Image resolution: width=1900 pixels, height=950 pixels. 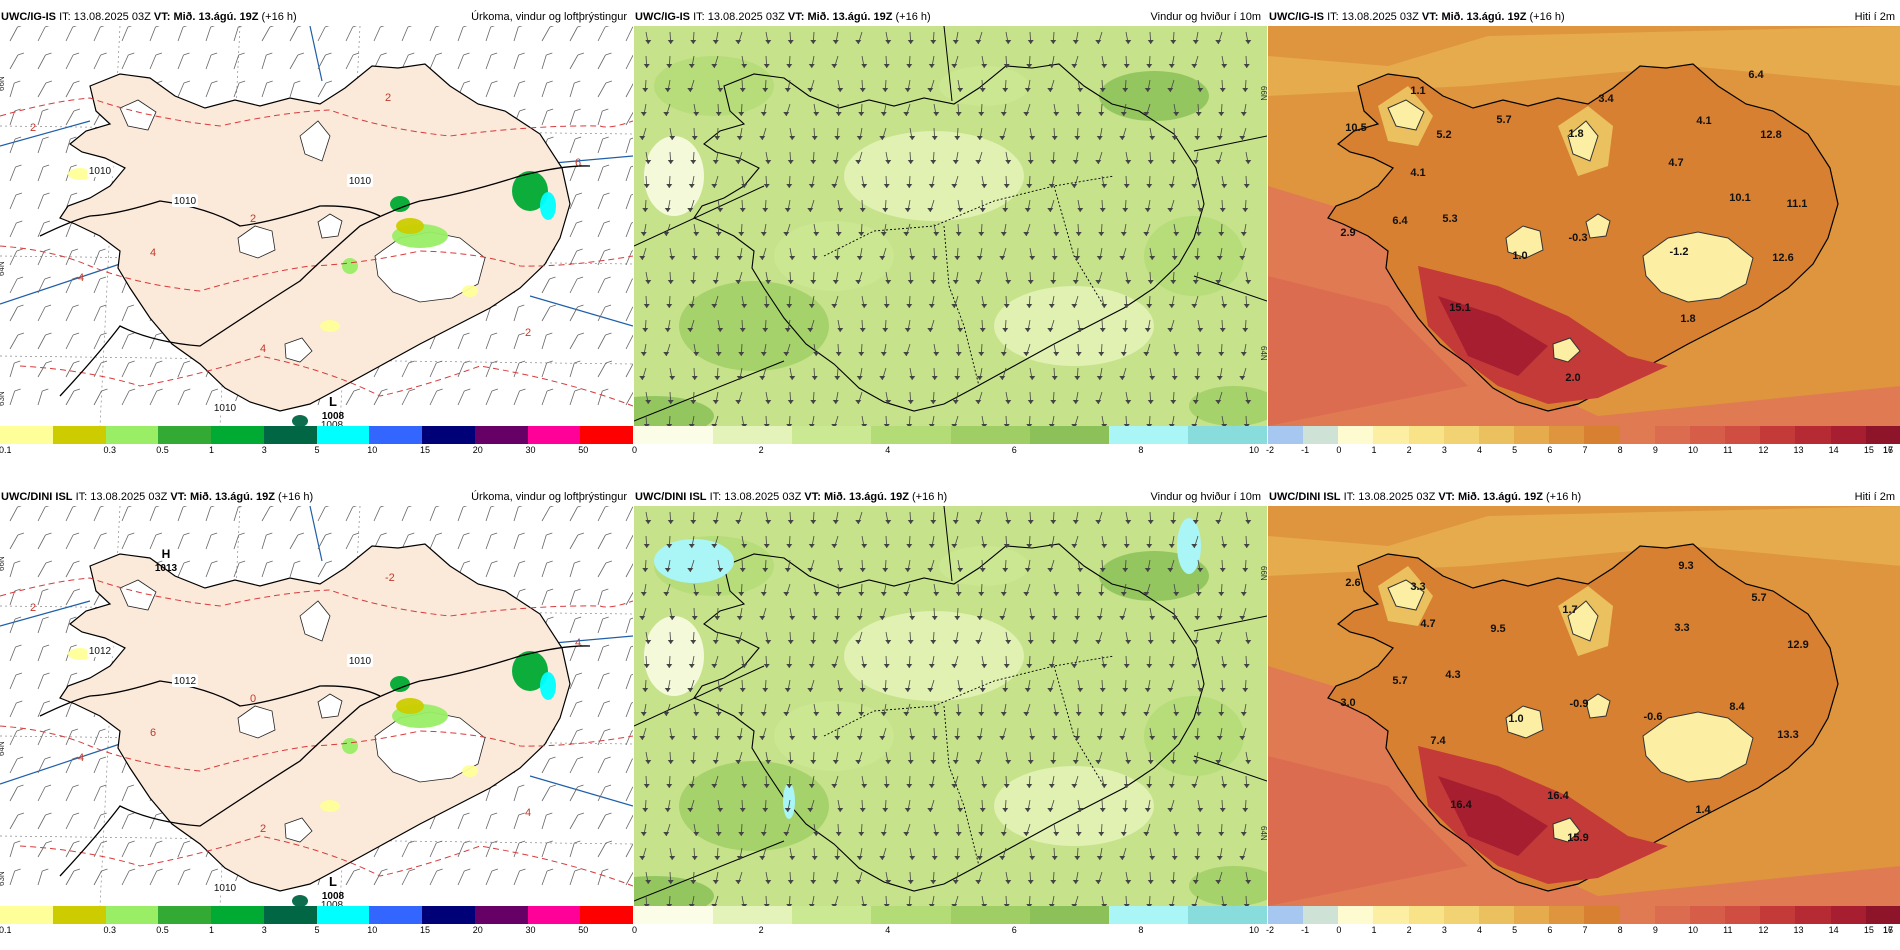 What do you see at coordinates (162, 450) in the screenshot?
I see `colorbar-label: 0.5` at bounding box center [162, 450].